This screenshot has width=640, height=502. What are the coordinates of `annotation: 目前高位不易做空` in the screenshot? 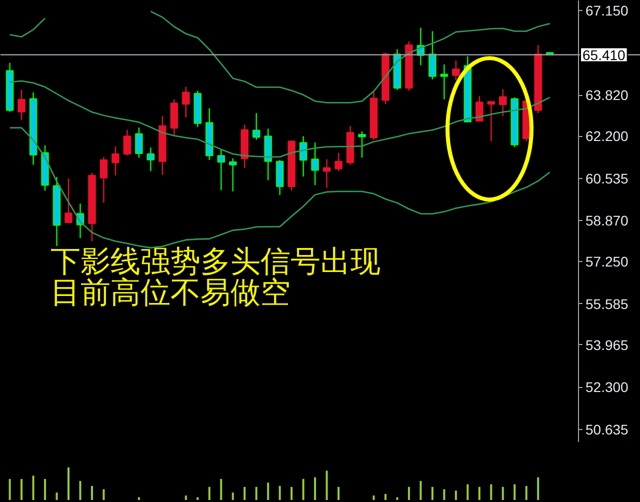 It's located at (170, 293).